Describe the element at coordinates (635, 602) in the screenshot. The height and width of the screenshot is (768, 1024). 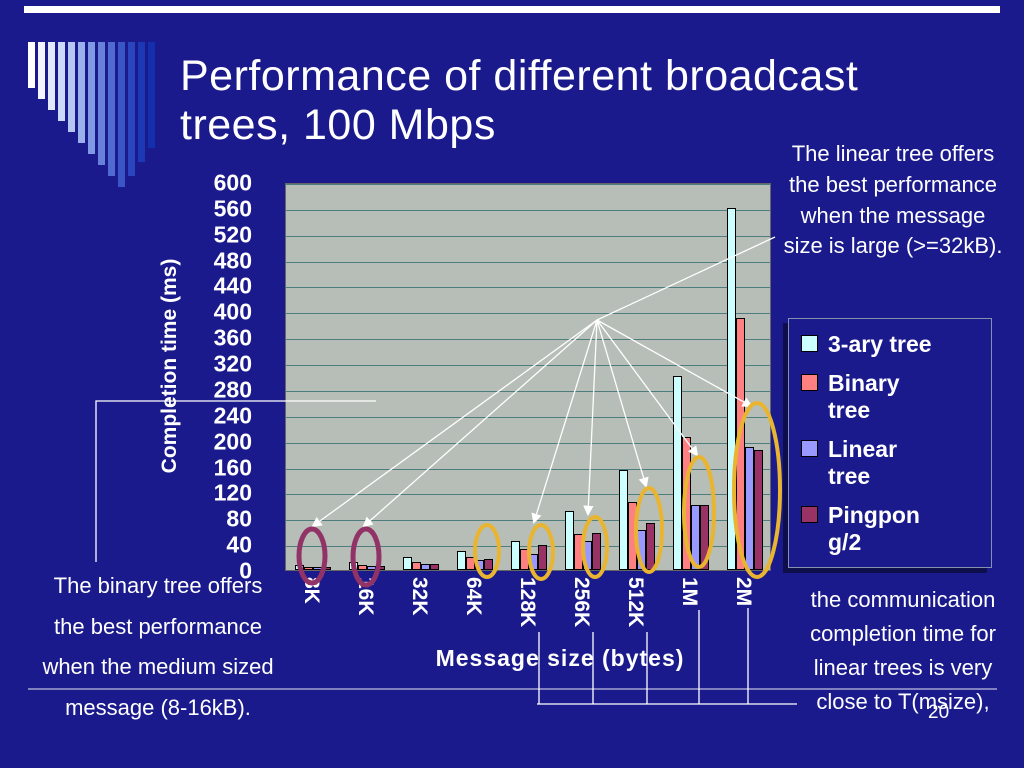
I see `x-tick-label-512k: 512K` at that location.